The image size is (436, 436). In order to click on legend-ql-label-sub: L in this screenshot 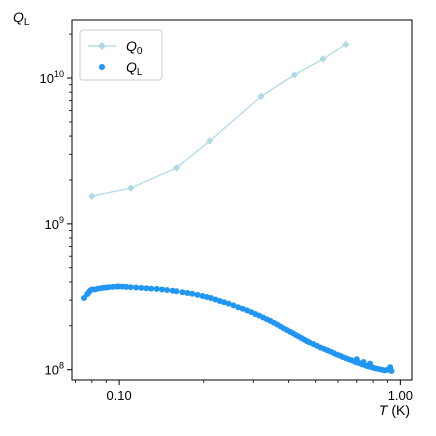, I will do `click(140, 72)`.